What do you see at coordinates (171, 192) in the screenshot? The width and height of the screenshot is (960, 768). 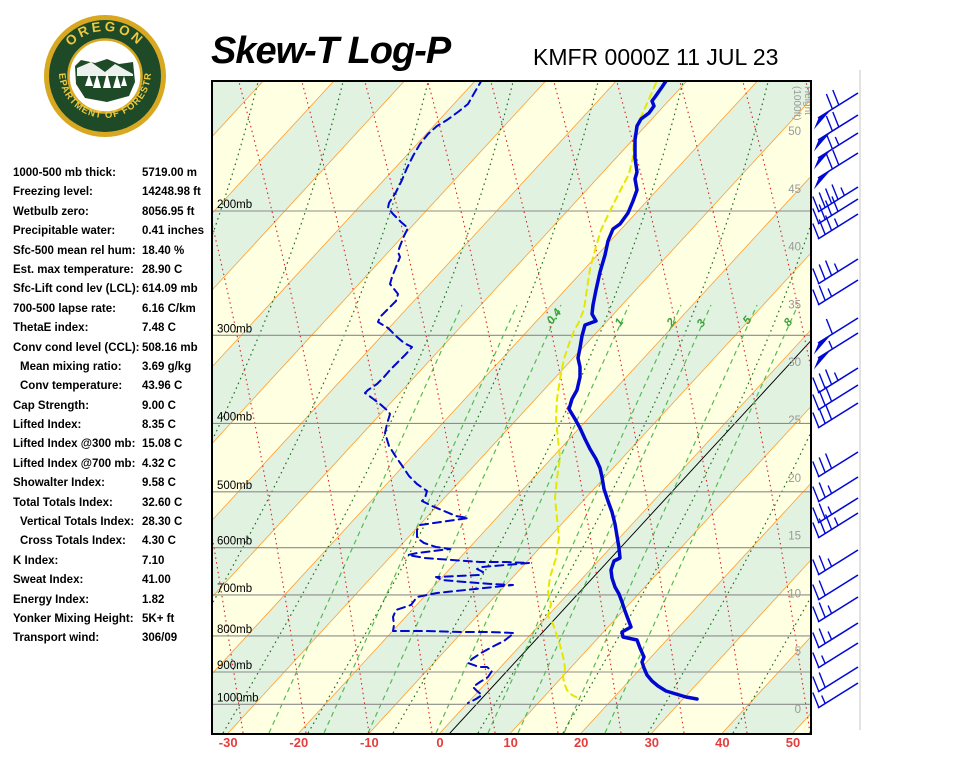 I see `stat-value: 14248.98 ft` at bounding box center [171, 192].